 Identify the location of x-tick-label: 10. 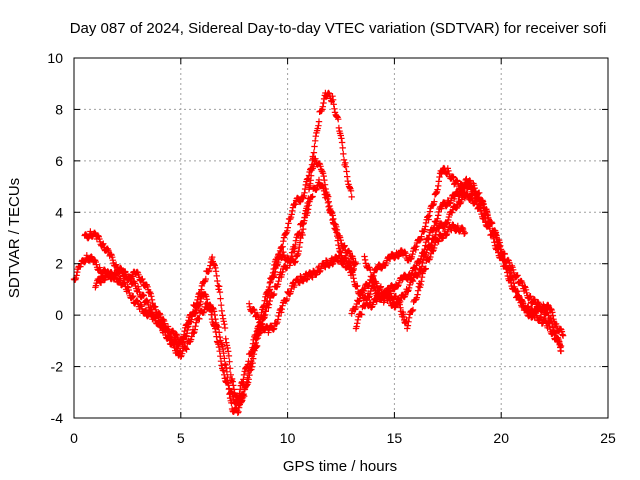
(288, 438).